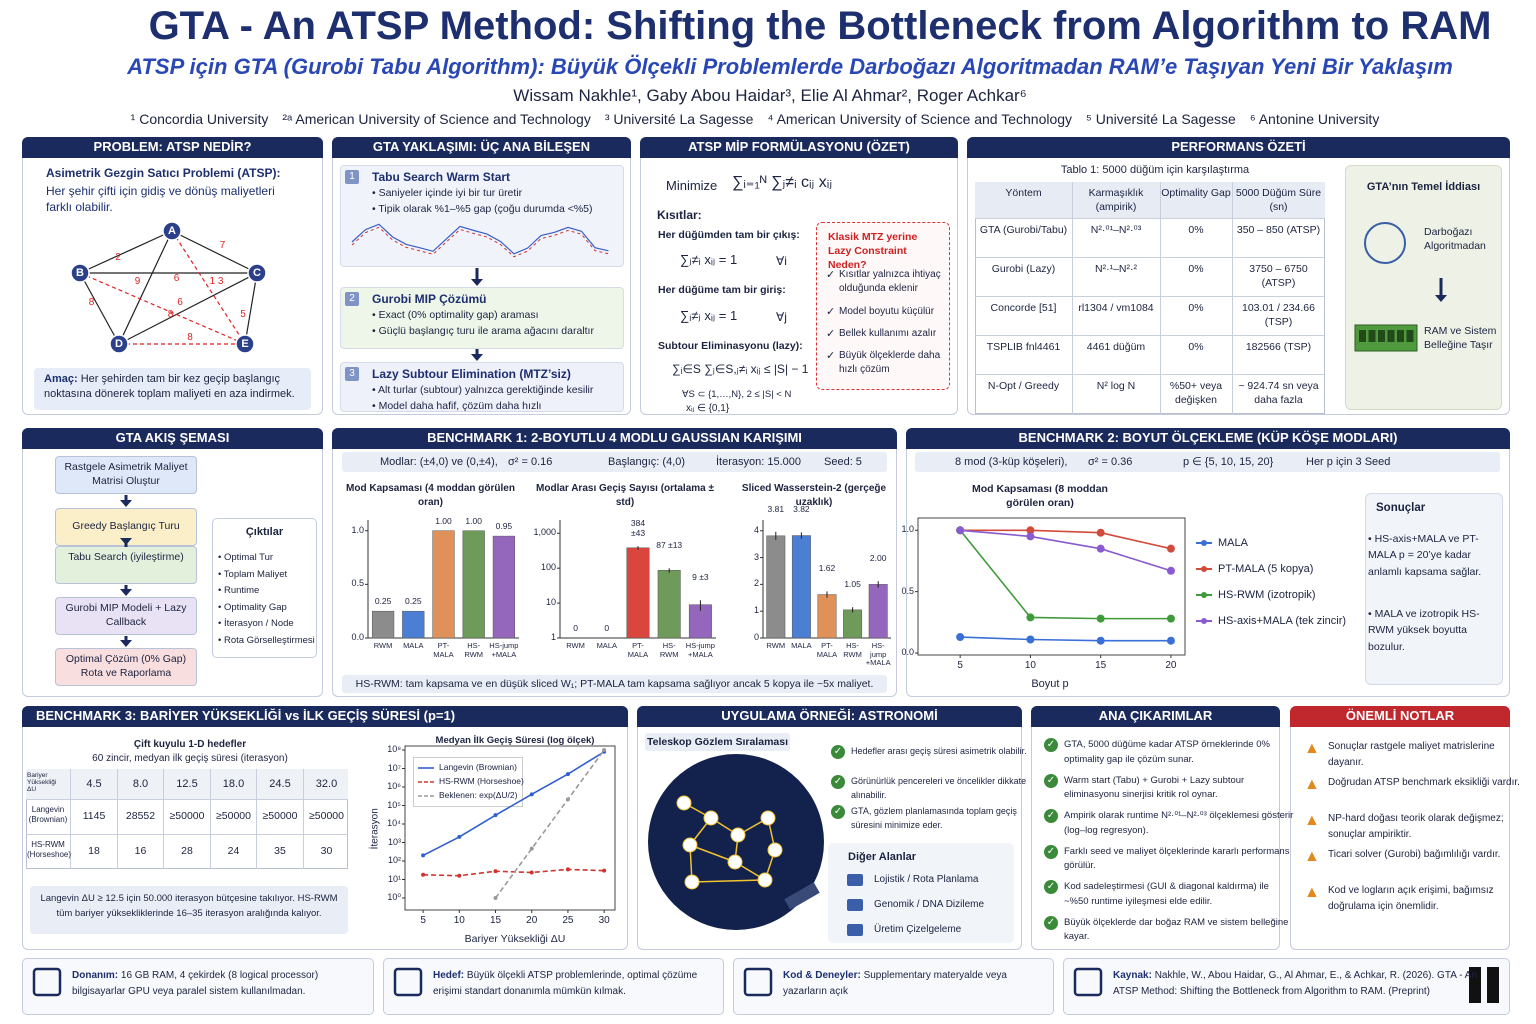  Describe the element at coordinates (280, 851) in the screenshot. I see `table-cell: 35` at that location.